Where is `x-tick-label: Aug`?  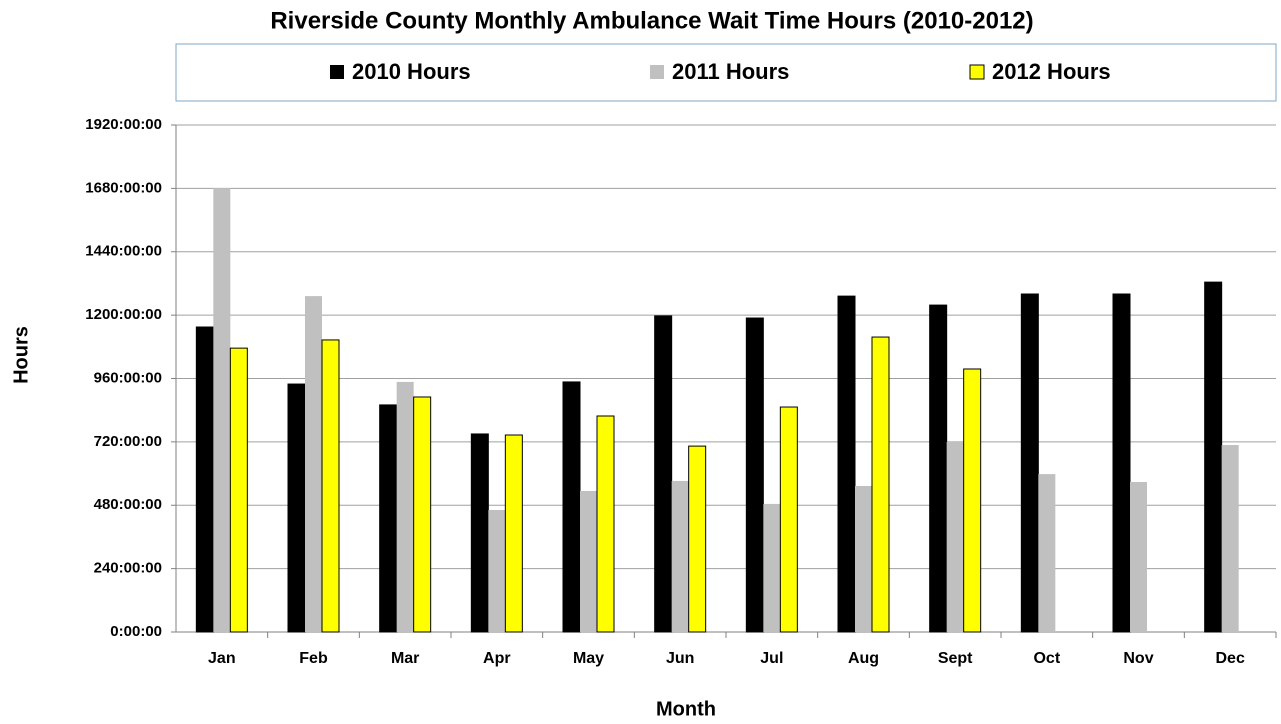
x-tick-label: Aug is located at coordinates (863, 658).